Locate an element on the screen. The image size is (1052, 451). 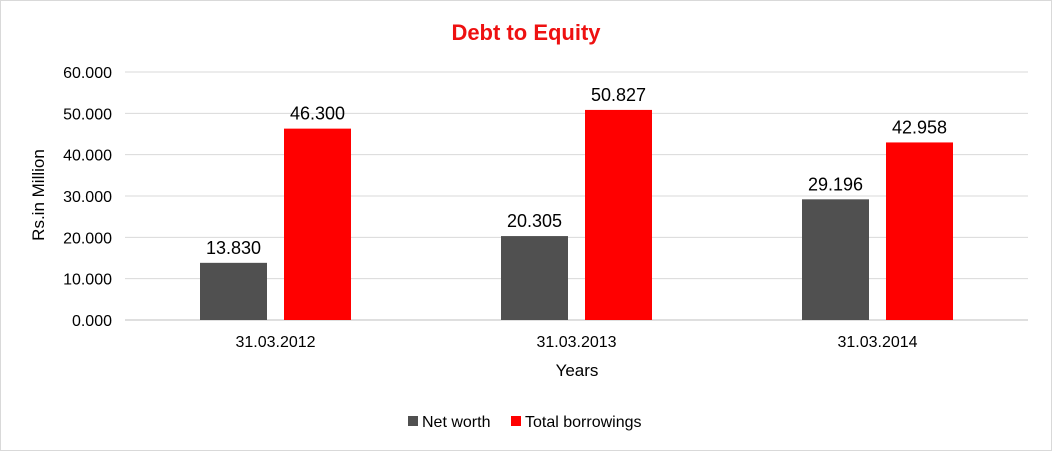
data-label: 42.958 is located at coordinates (919, 127).